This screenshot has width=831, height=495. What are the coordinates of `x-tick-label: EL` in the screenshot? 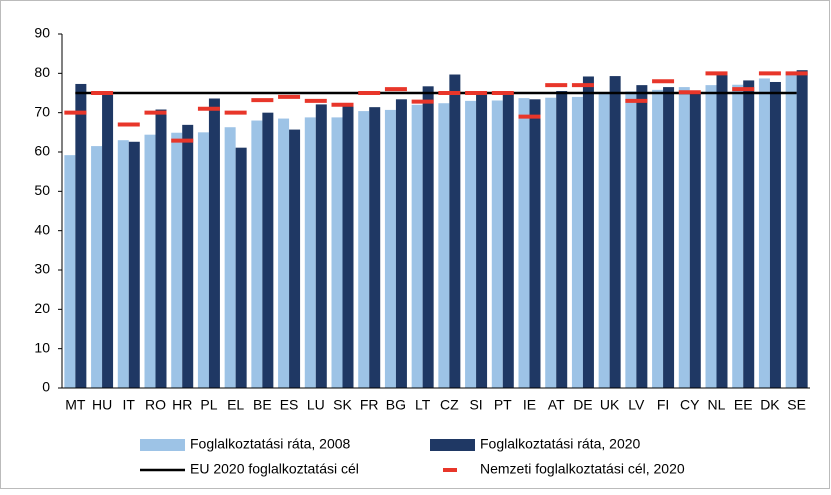 It's located at (235, 405).